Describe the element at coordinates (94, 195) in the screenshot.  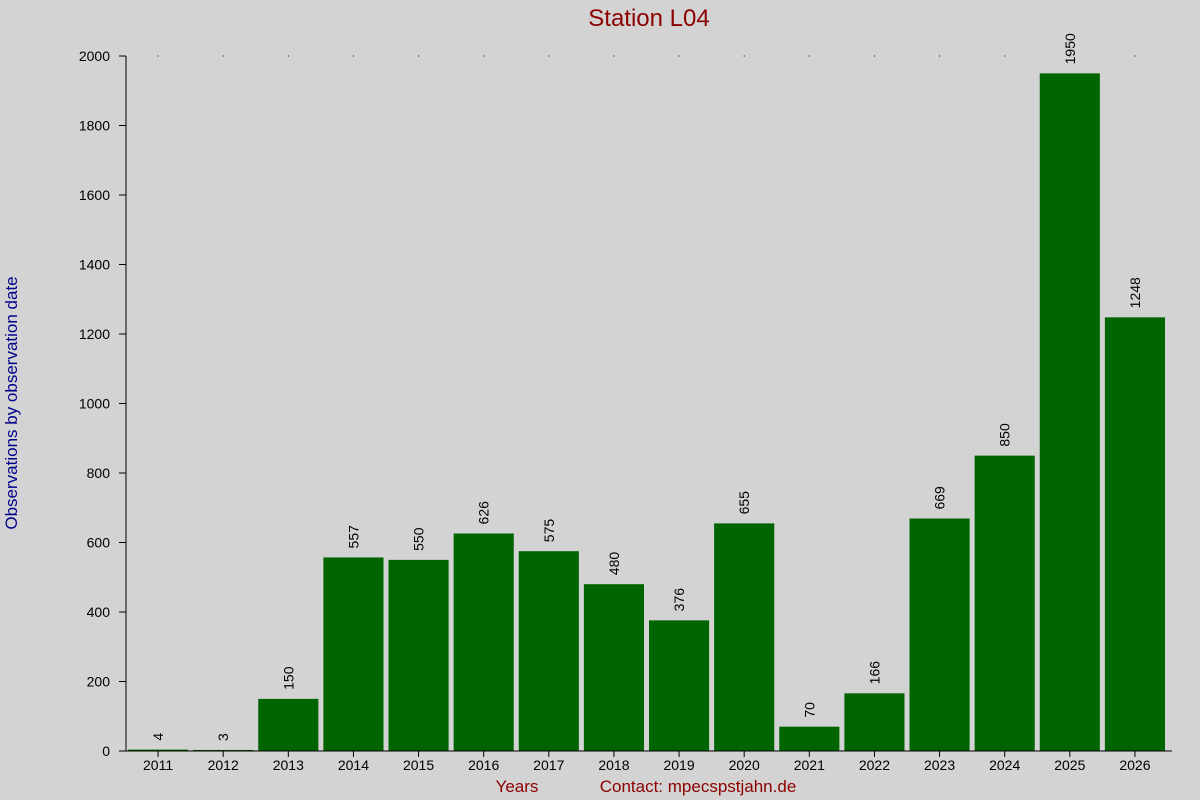
I see `y-tick-label: 1600` at that location.